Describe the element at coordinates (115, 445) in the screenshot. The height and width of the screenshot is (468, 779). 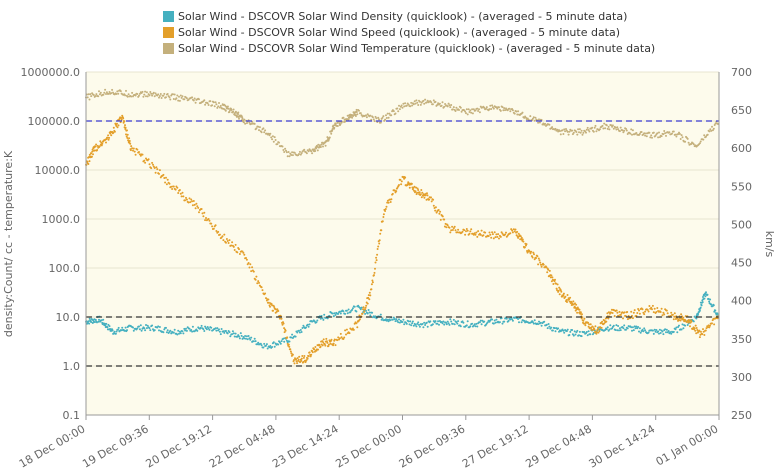
I see `x-tick-label: 19 Dec 09:36` at that location.